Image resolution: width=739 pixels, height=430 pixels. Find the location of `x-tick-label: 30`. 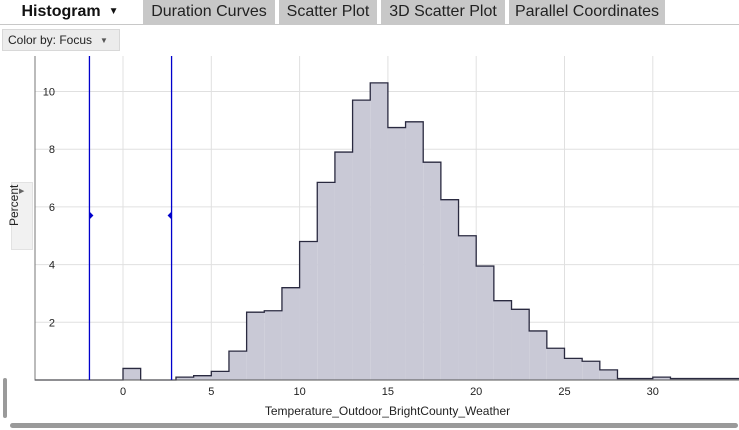

x-tick-label: 30 is located at coordinates (653, 392).